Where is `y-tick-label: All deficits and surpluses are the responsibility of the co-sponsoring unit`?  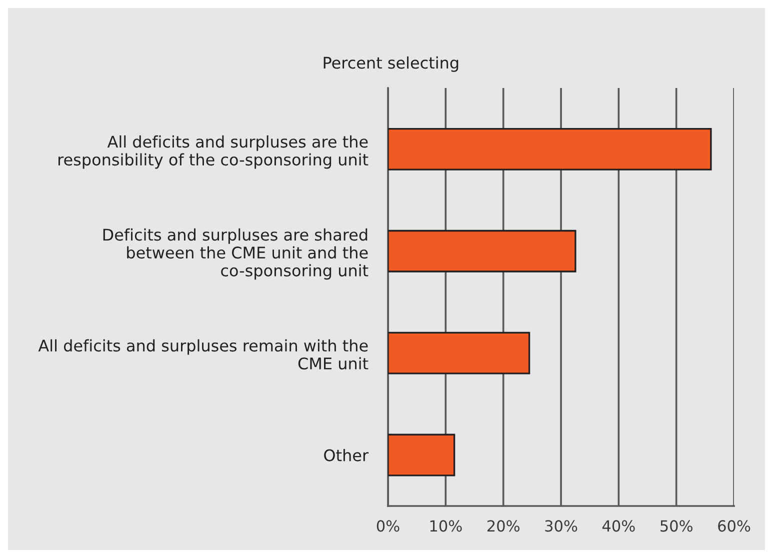 y-tick-label: All deficits and surpluses are the responsibility of the co-sponsoring unit is located at coordinates (213, 152).